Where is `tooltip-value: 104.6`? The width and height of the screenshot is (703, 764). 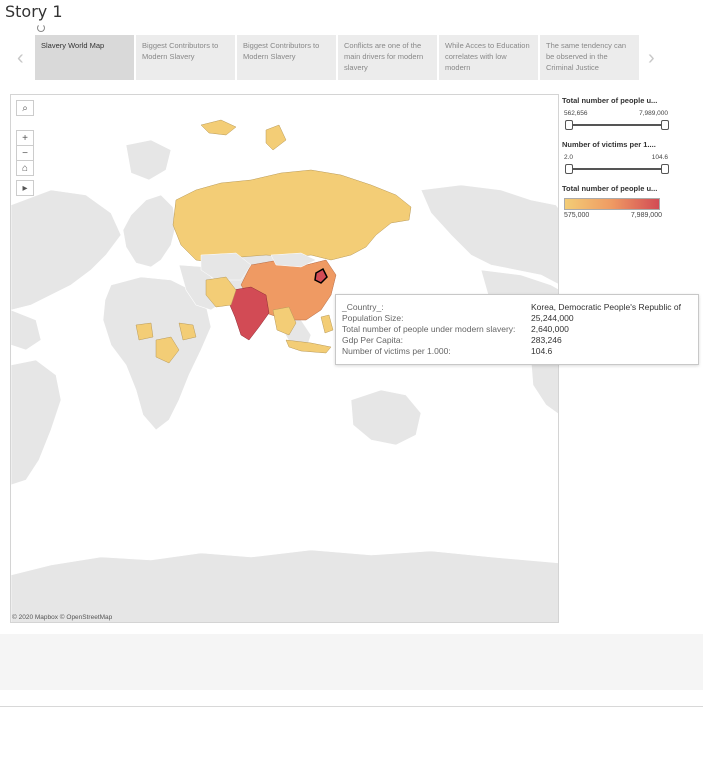
tooltip-value: 104.6 is located at coordinates (542, 351).